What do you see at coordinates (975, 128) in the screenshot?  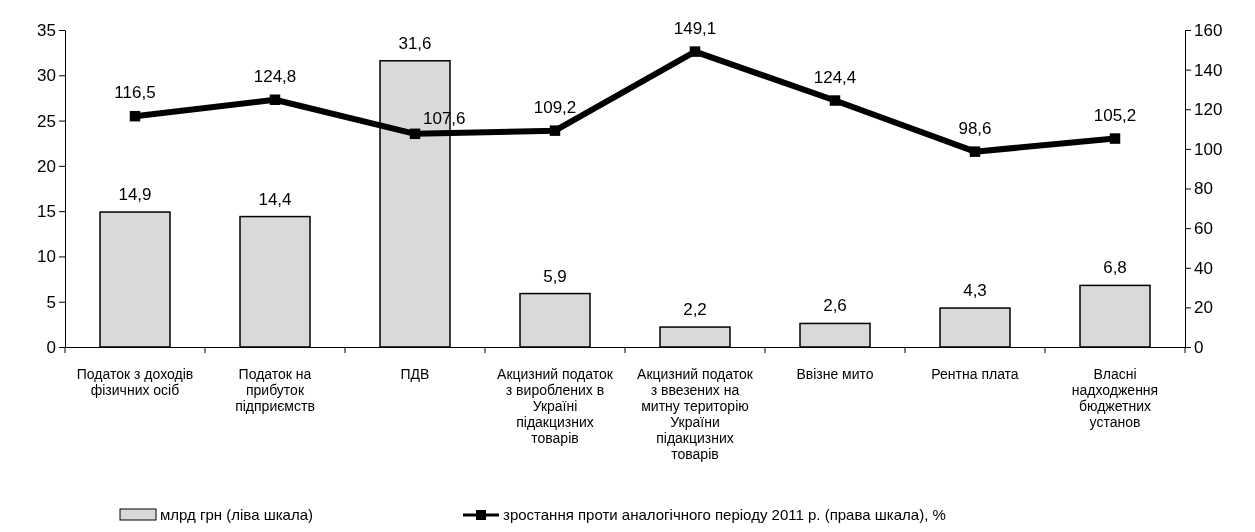 I see `data-label: 98,6` at bounding box center [975, 128].